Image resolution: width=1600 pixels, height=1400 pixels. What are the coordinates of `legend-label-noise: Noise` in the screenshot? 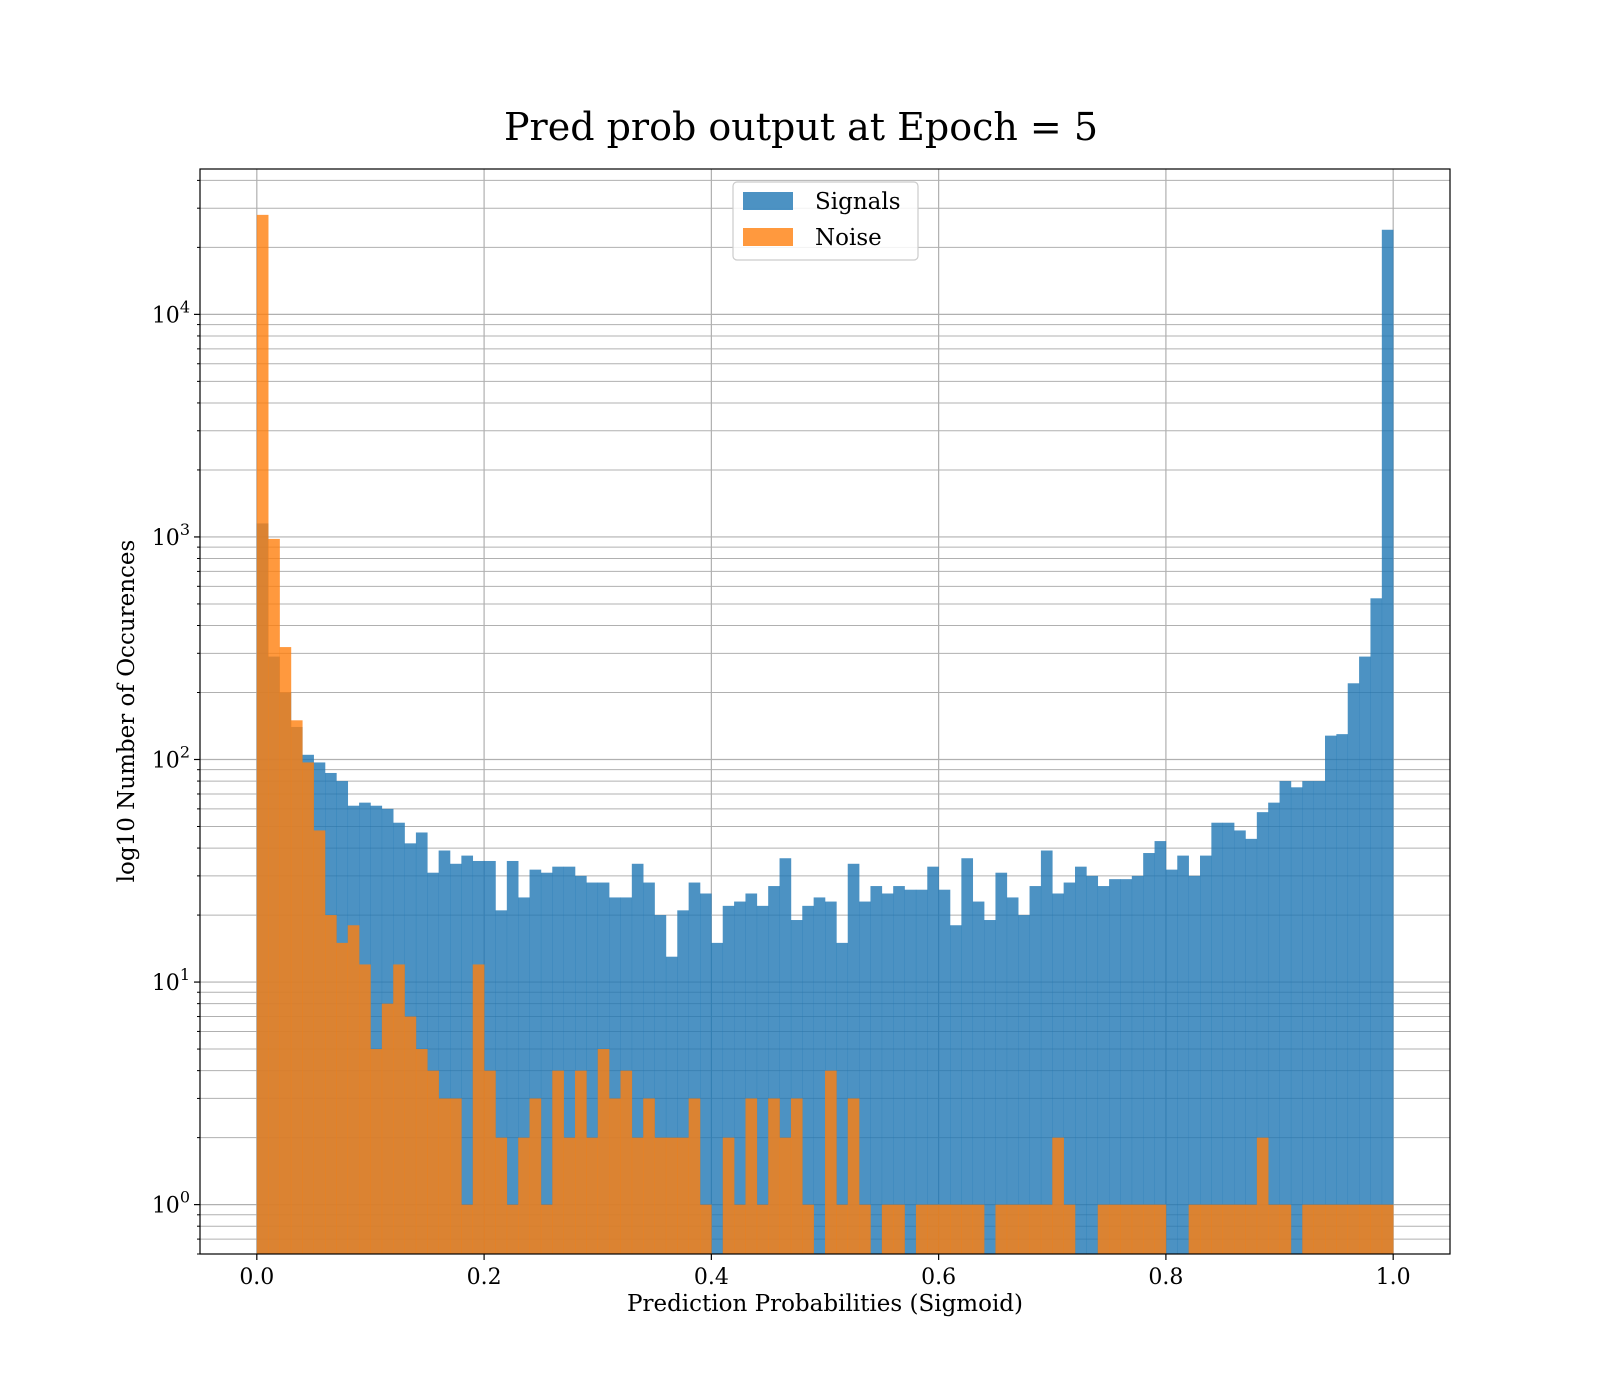 It's located at (848, 238).